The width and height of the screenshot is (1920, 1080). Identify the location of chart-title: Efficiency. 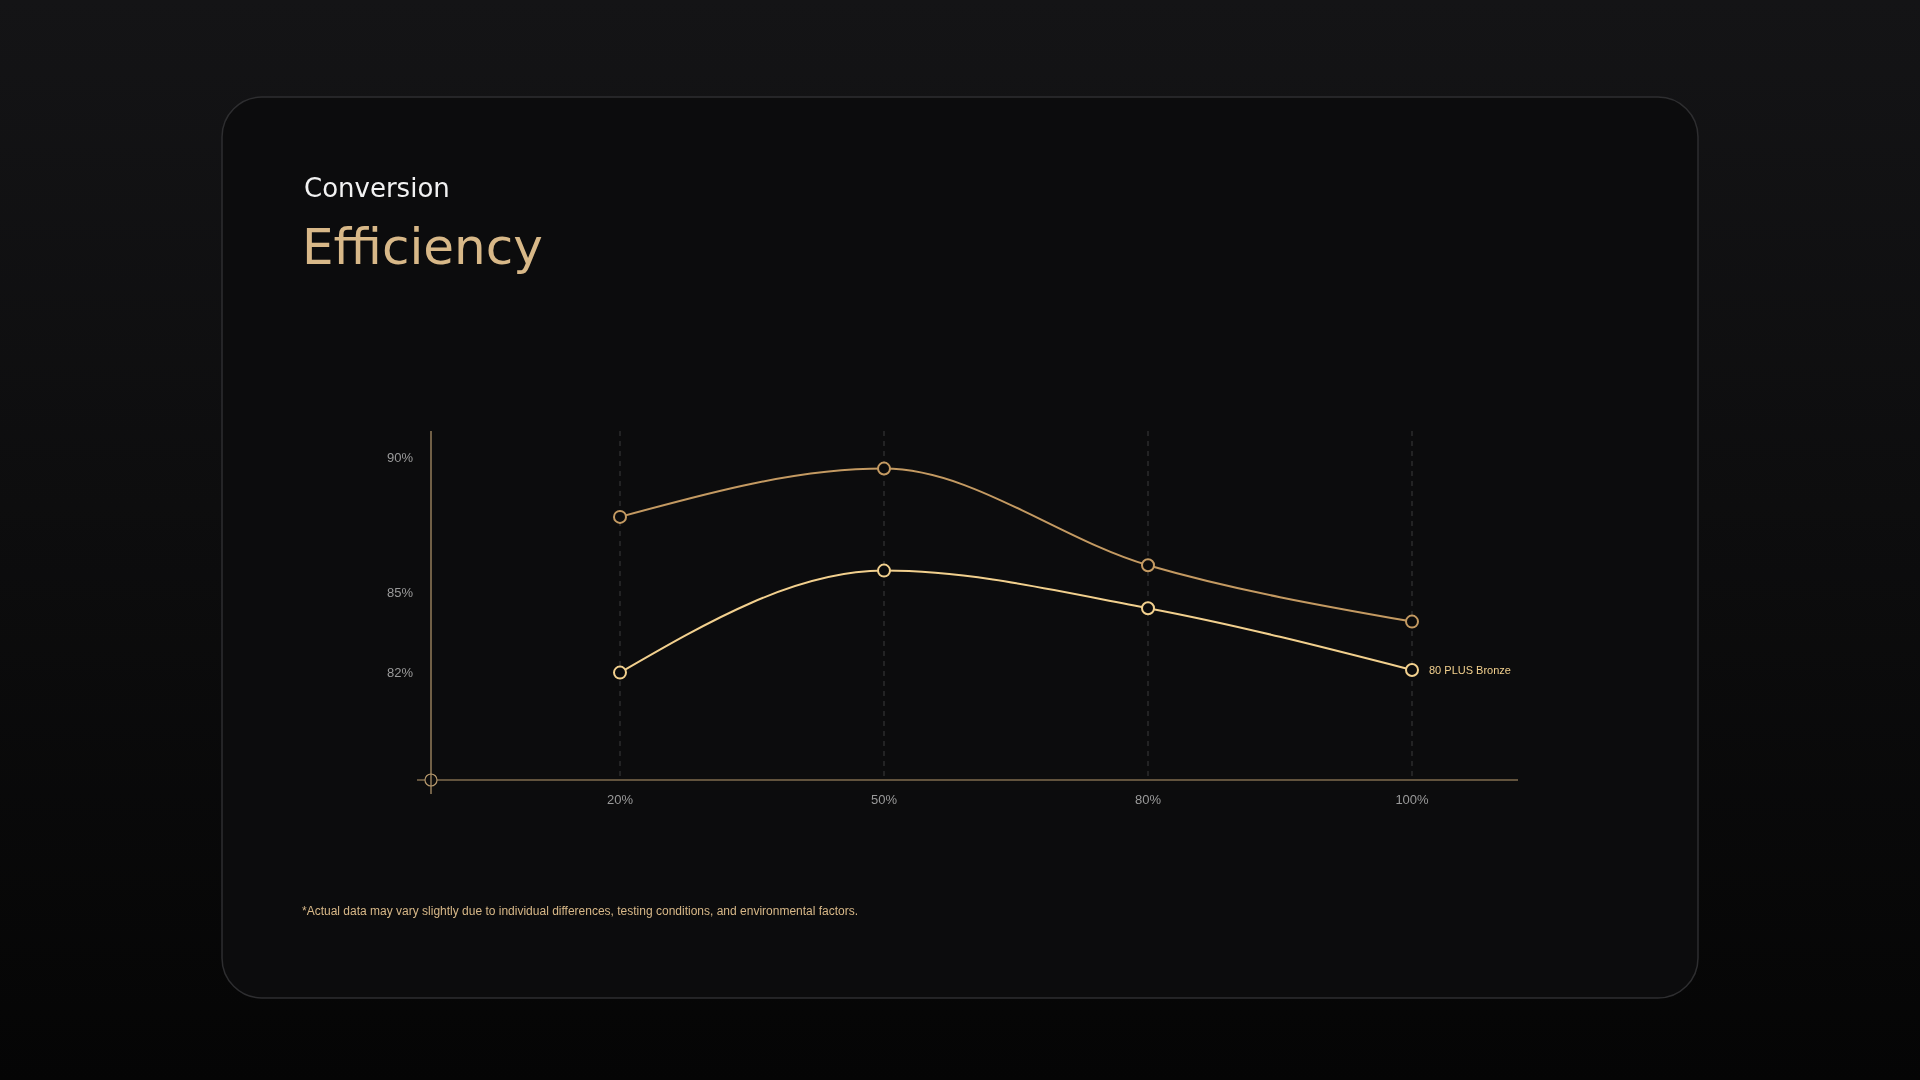
(422, 247).